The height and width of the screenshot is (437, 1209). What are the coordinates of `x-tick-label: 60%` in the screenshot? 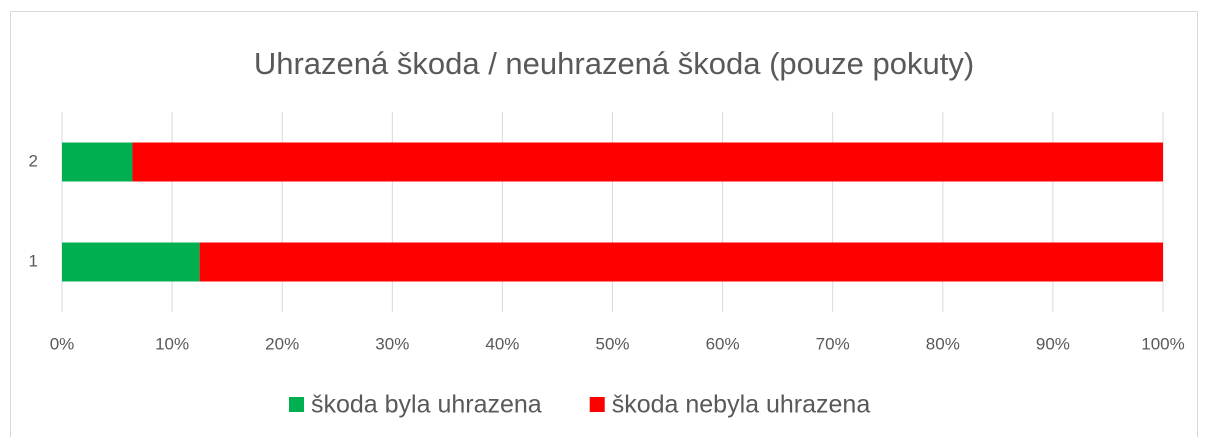 It's located at (723, 343).